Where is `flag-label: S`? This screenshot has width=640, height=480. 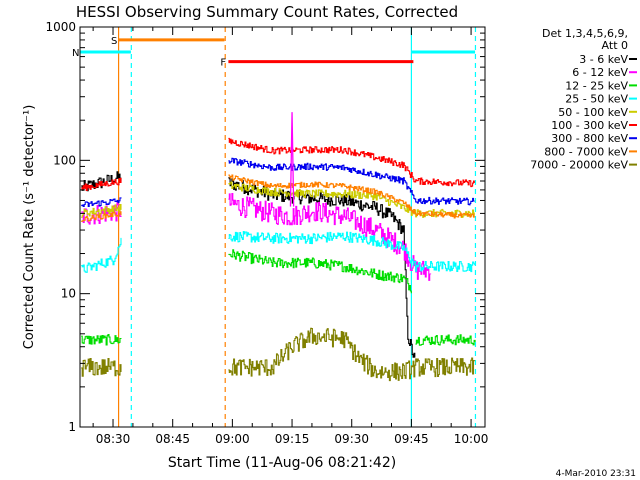
flag-label: S is located at coordinates (114, 41).